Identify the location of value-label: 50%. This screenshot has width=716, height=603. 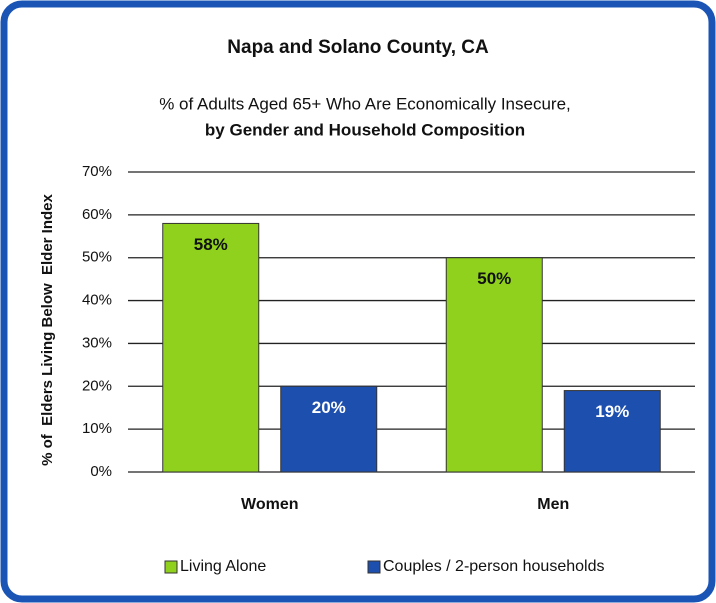
(494, 278).